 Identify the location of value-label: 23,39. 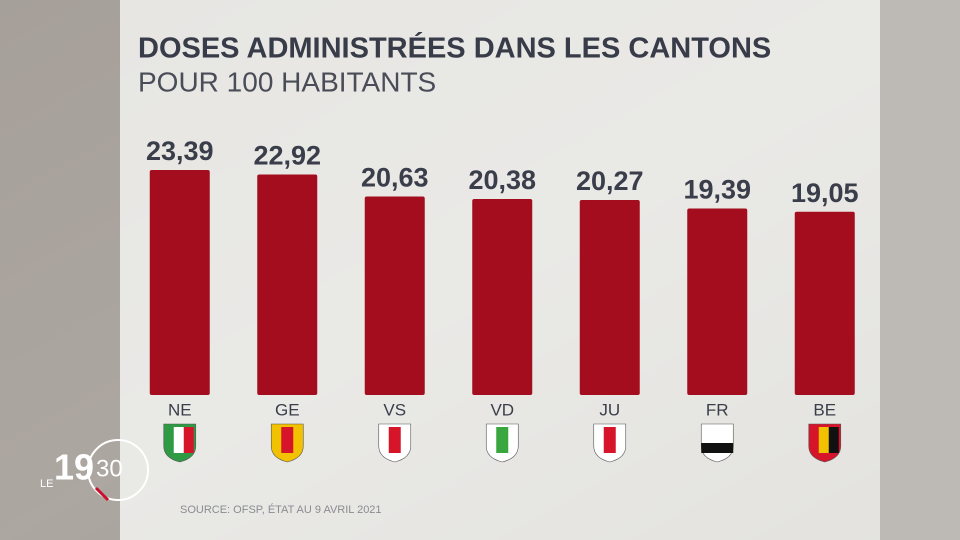
(180, 151).